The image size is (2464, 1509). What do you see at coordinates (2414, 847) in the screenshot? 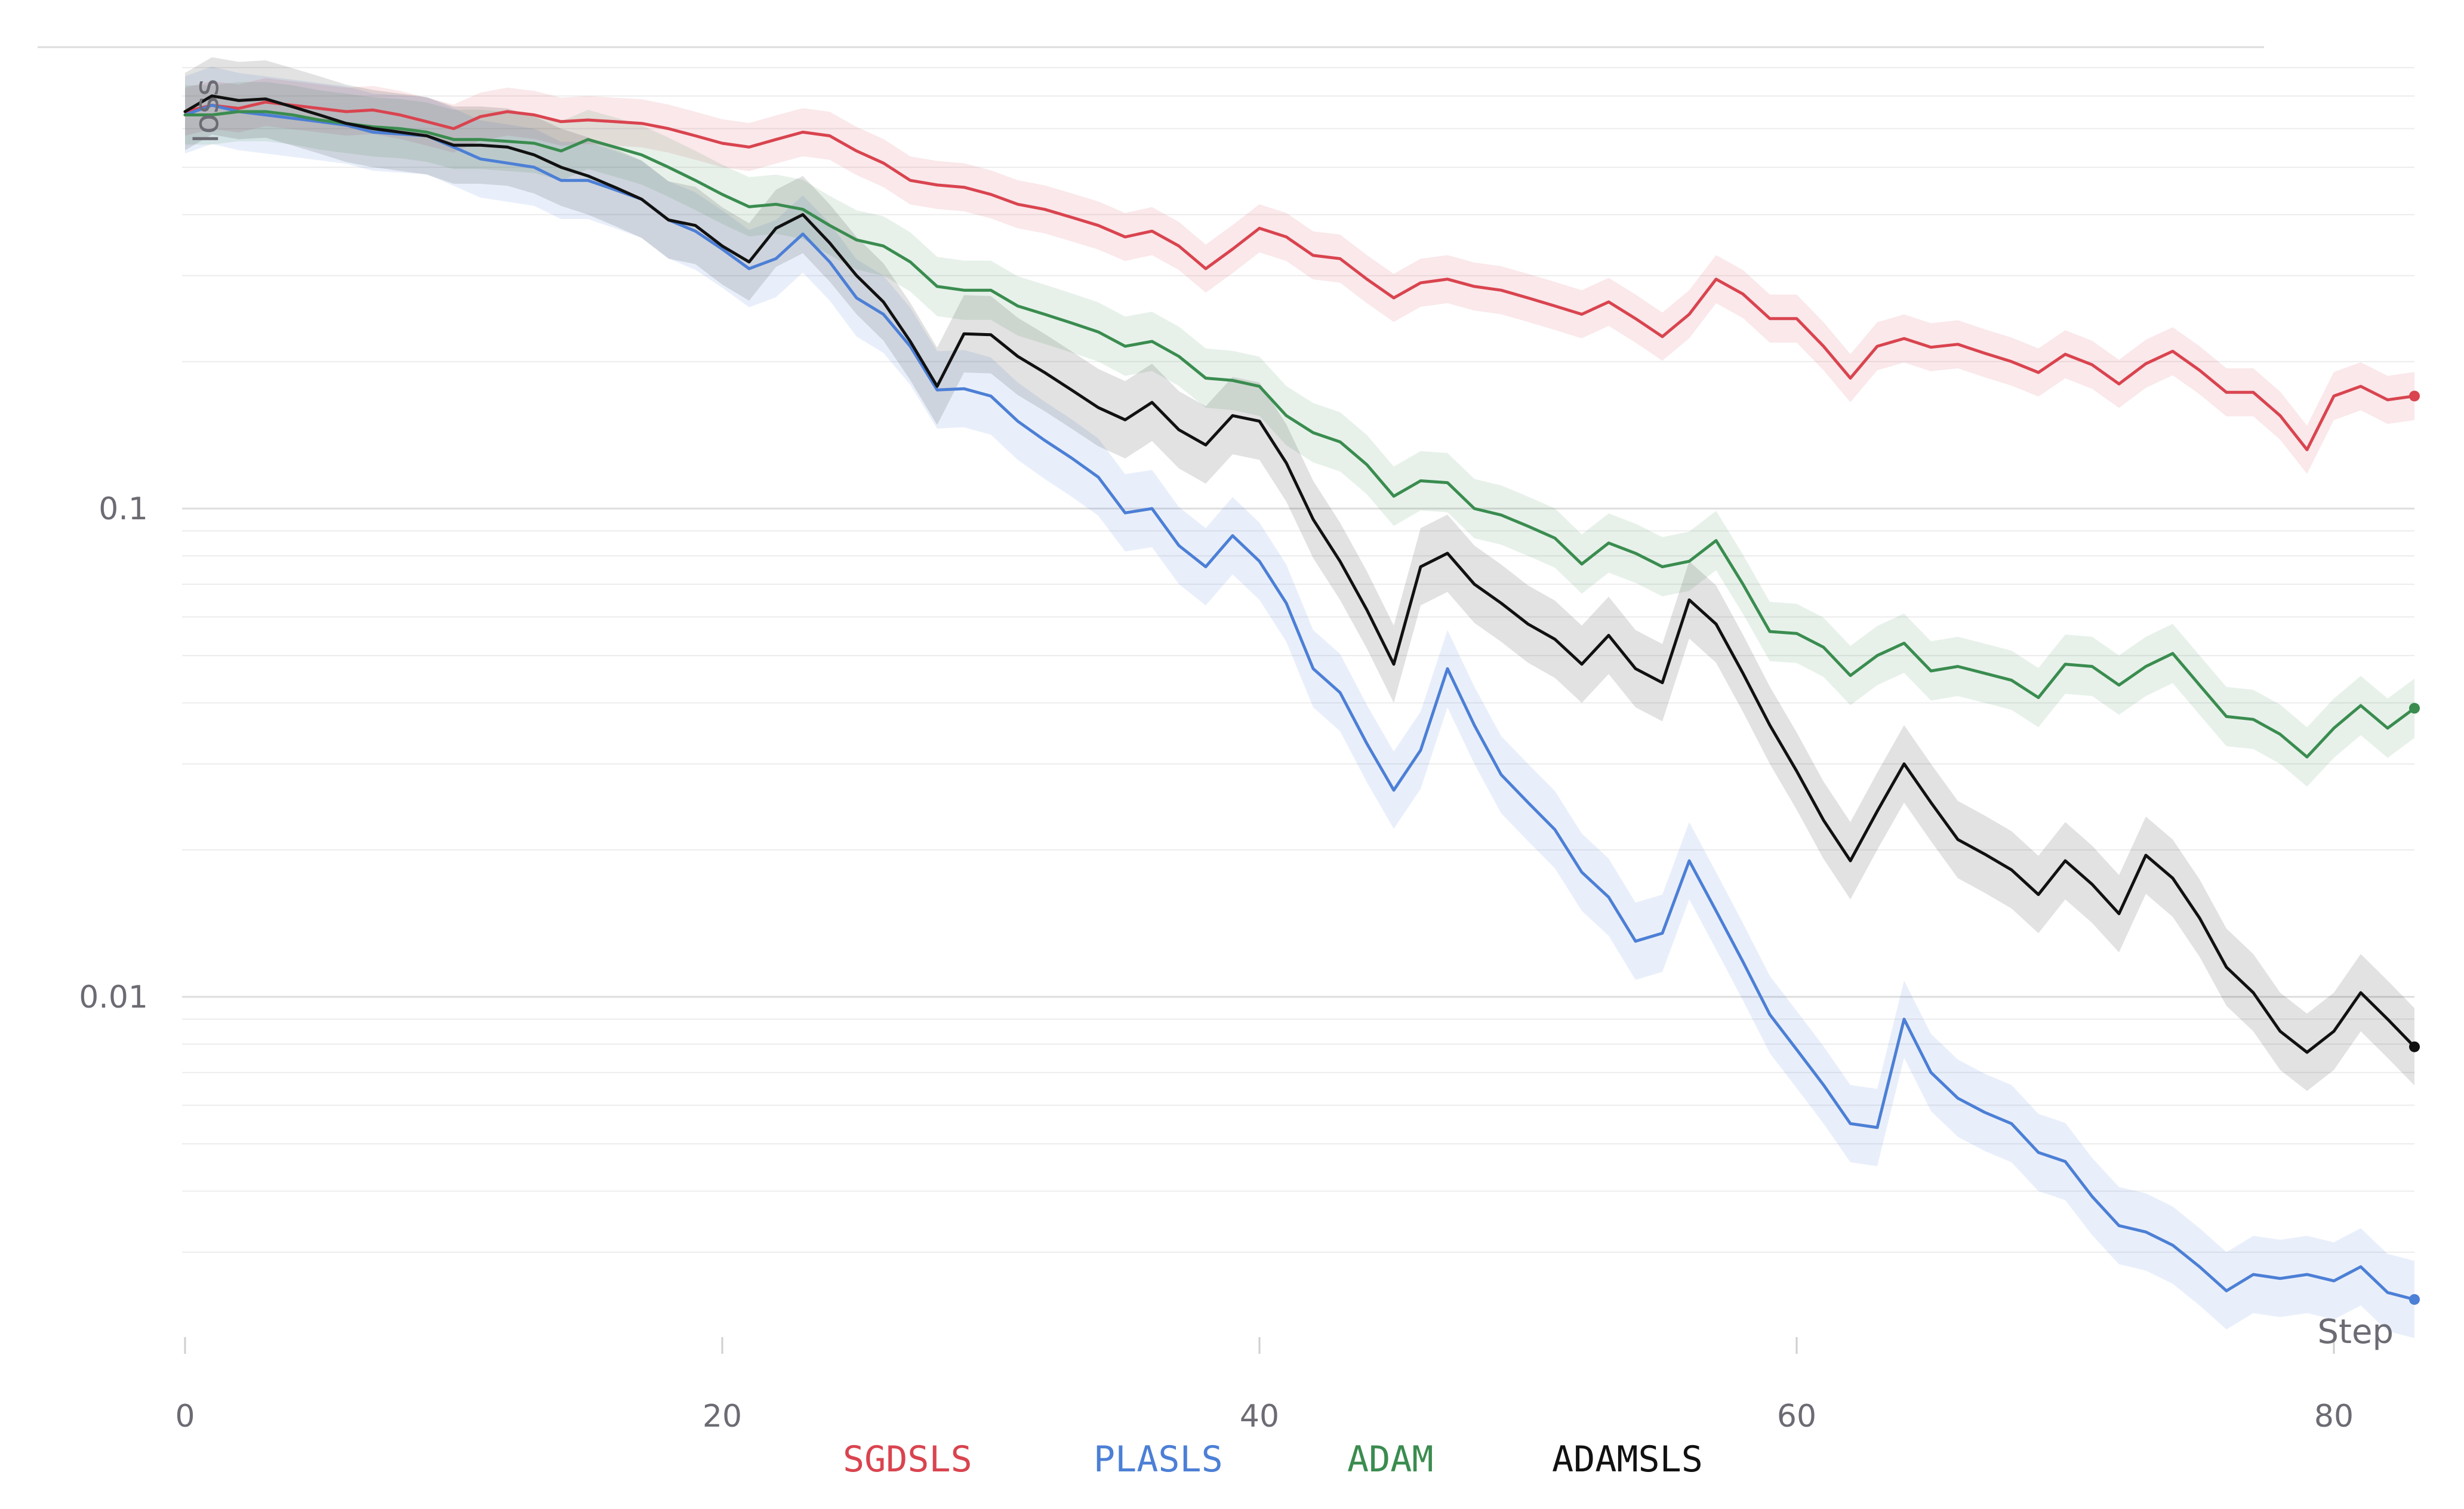
I see `series-endpoints` at bounding box center [2414, 847].